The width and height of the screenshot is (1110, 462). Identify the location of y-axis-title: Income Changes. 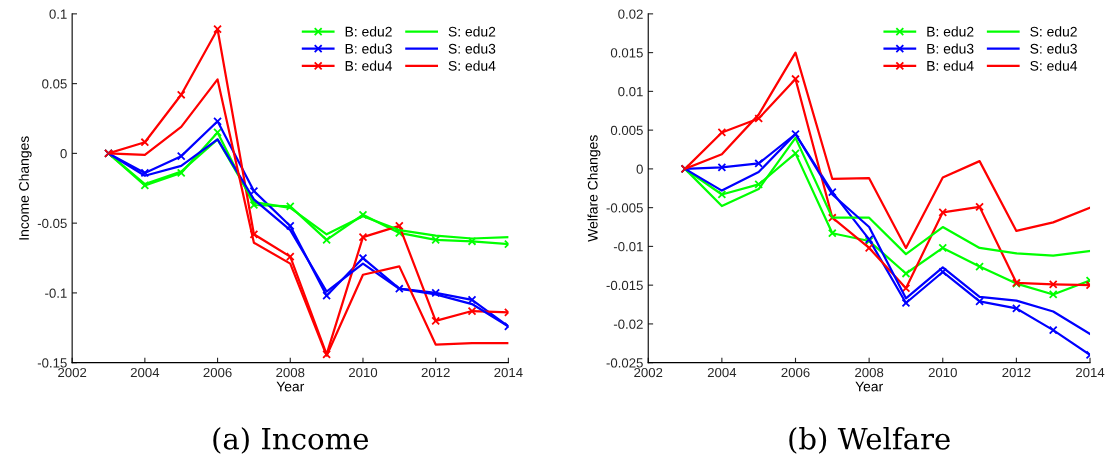
(25, 188).